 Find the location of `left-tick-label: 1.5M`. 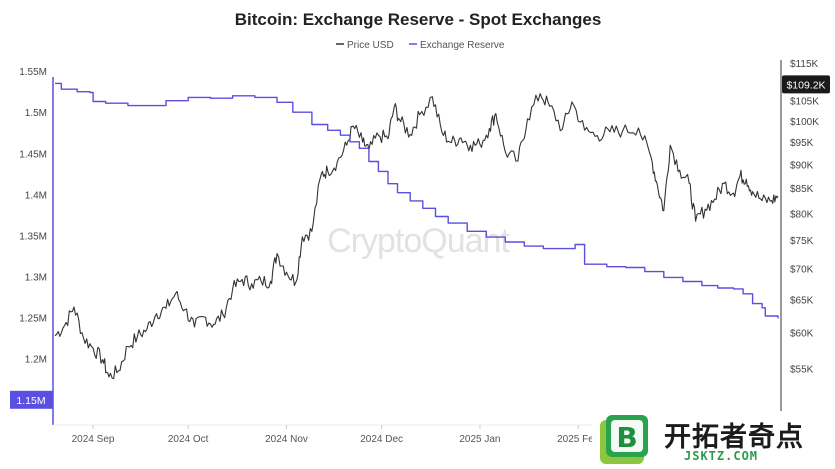

left-tick-label: 1.5M is located at coordinates (36, 113).